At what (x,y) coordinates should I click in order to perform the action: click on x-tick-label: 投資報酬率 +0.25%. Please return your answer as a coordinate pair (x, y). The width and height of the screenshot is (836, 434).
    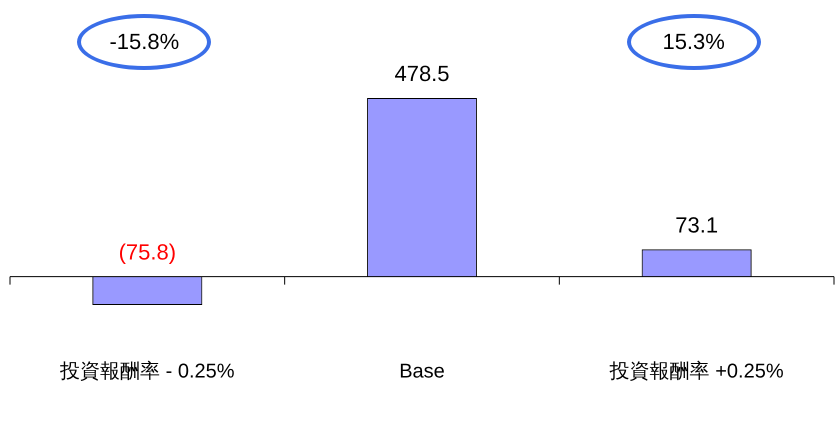
    Looking at the image, I should click on (696, 371).